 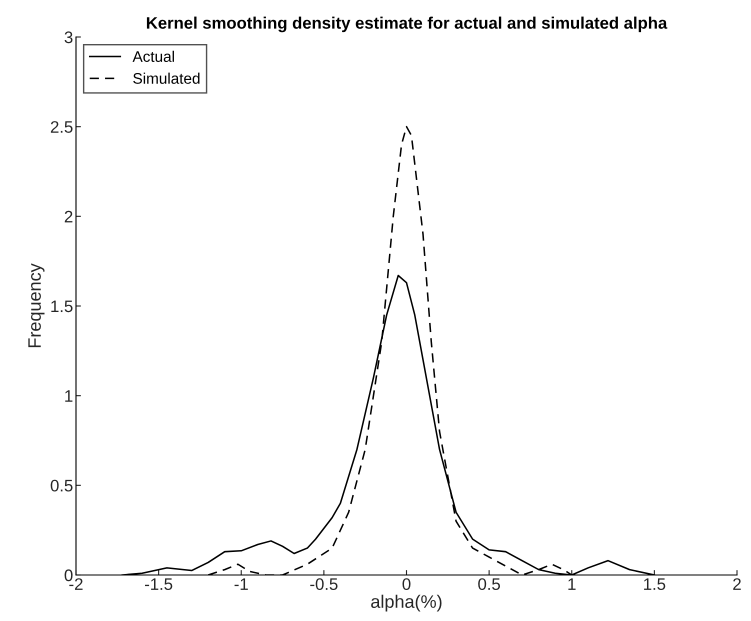 I want to click on y-tick-label: 2.5, so click(x=61, y=127).